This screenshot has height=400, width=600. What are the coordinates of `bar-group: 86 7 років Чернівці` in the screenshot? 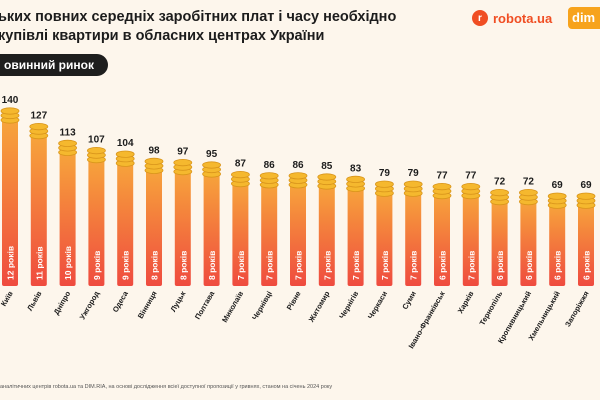 It's located at (264, 241).